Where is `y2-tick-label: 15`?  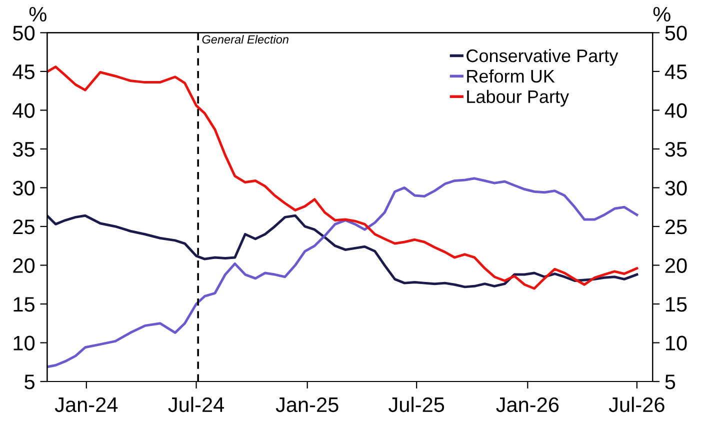
y2-tick-label: 15 is located at coordinates (676, 304).